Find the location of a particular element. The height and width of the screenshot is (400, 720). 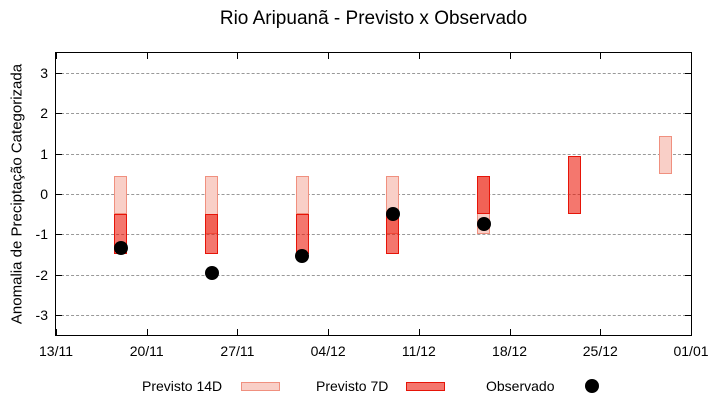

chart-title: Rio Aripuanã - Previsto x Observado is located at coordinates (373, 18).